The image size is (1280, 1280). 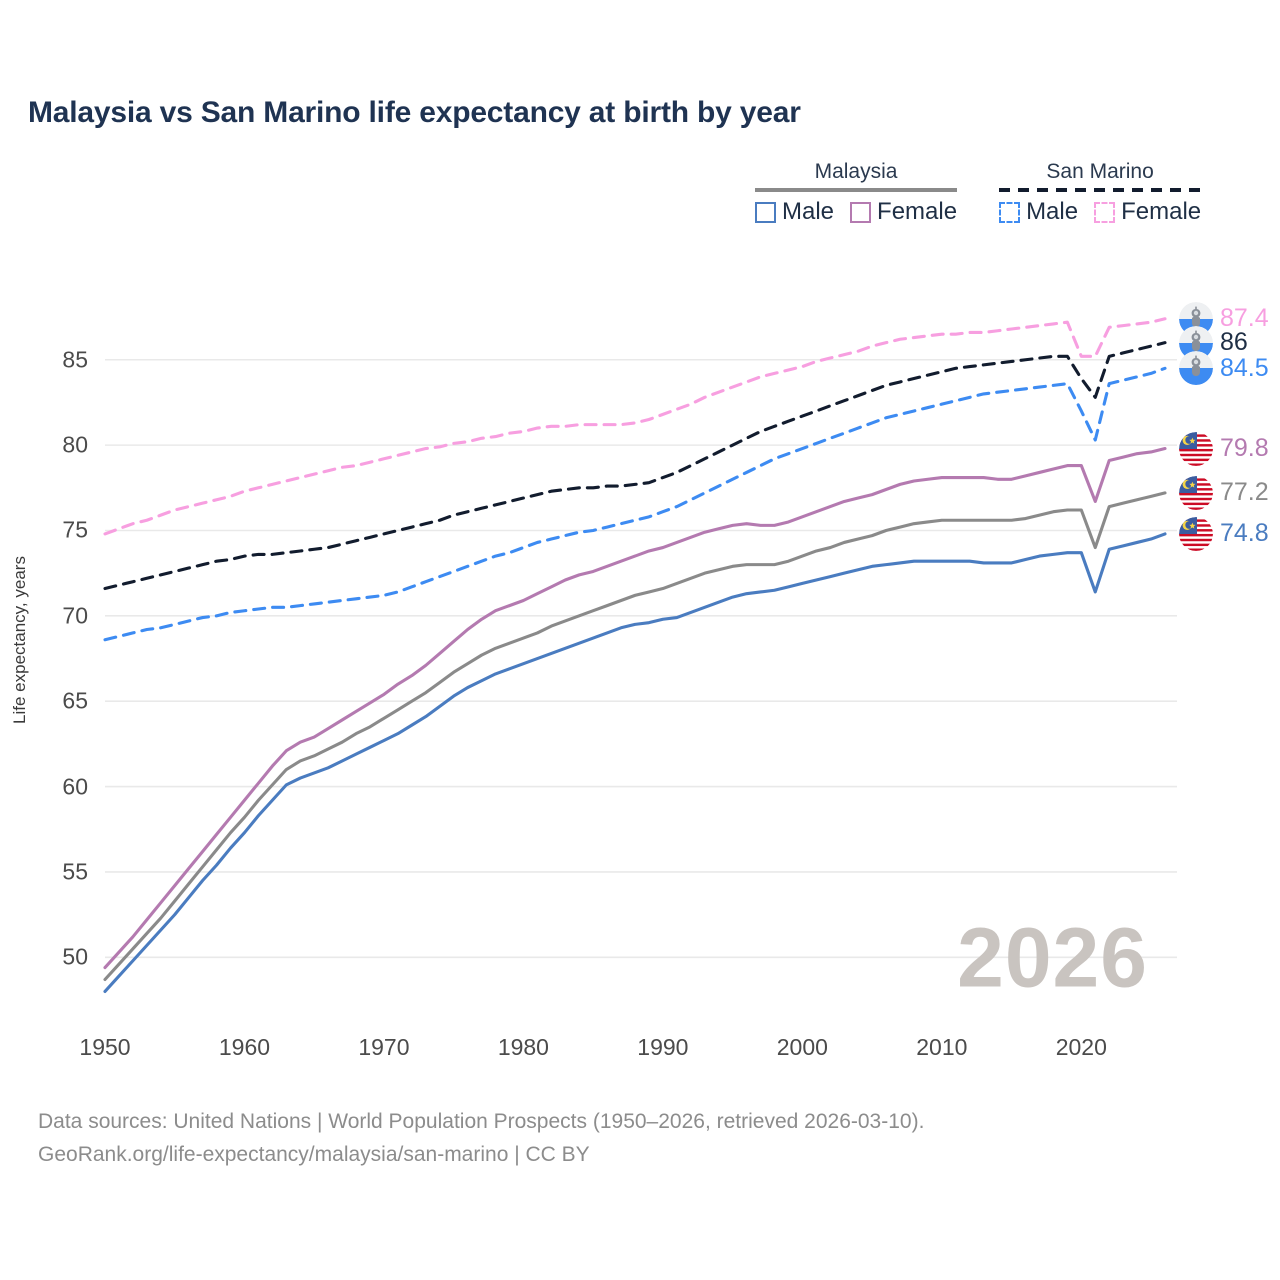 What do you see at coordinates (1244, 492) in the screenshot?
I see `series-end-value: 77.2` at bounding box center [1244, 492].